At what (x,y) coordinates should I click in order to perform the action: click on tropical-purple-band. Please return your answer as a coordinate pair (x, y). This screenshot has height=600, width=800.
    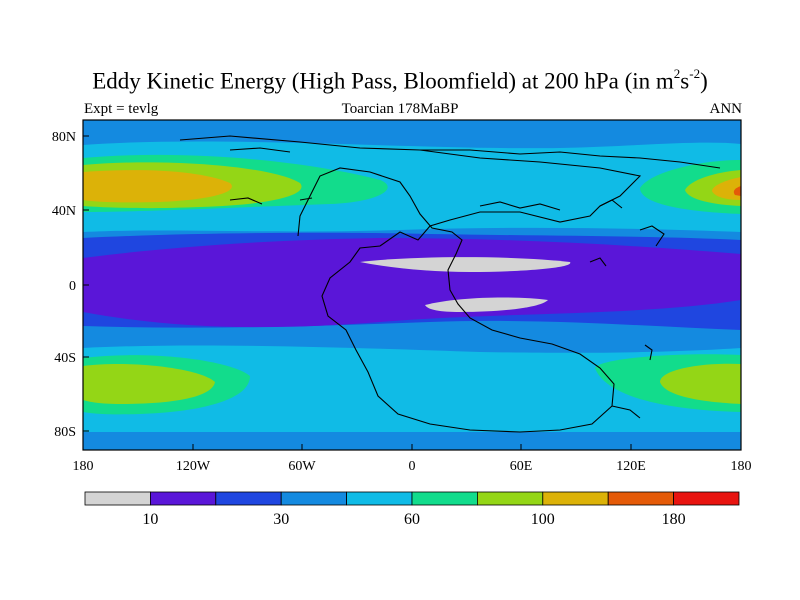
    Looking at the image, I should click on (412, 283).